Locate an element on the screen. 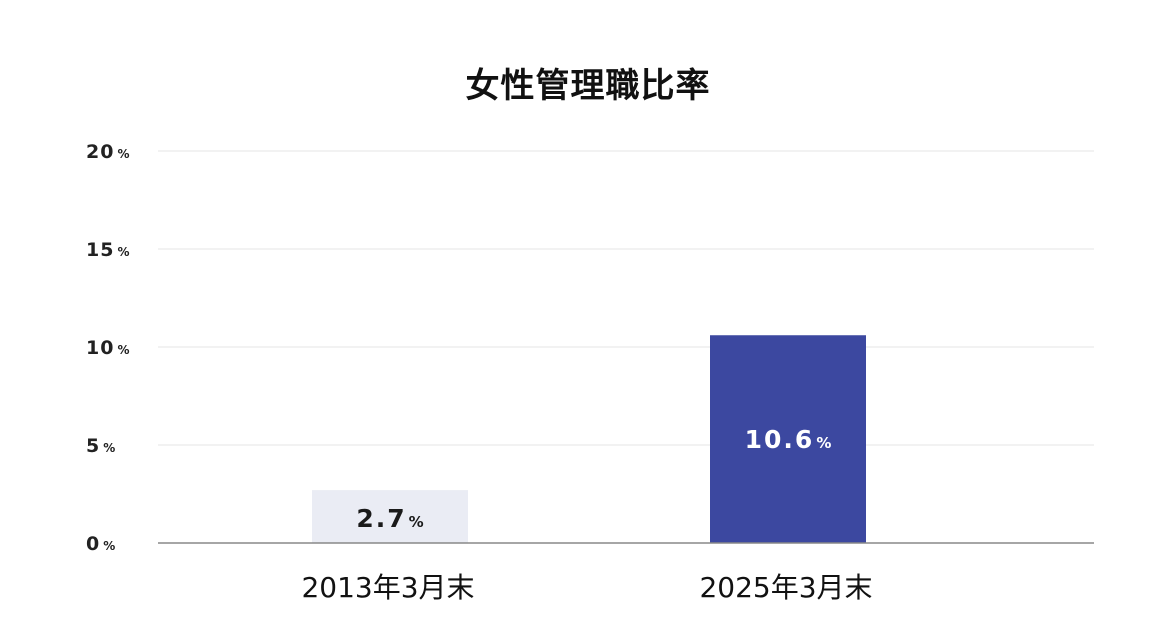 The height and width of the screenshot is (644, 1176). y-tick-label: 5% is located at coordinates (100, 446).